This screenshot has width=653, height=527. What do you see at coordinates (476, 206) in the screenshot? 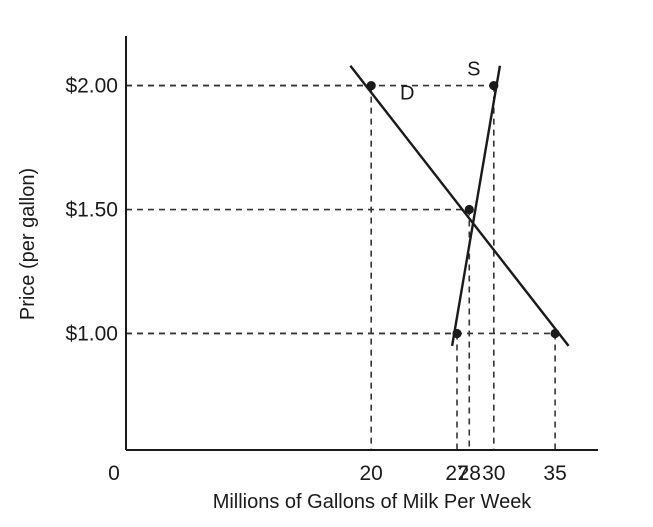
I see `curve-s` at bounding box center [476, 206].